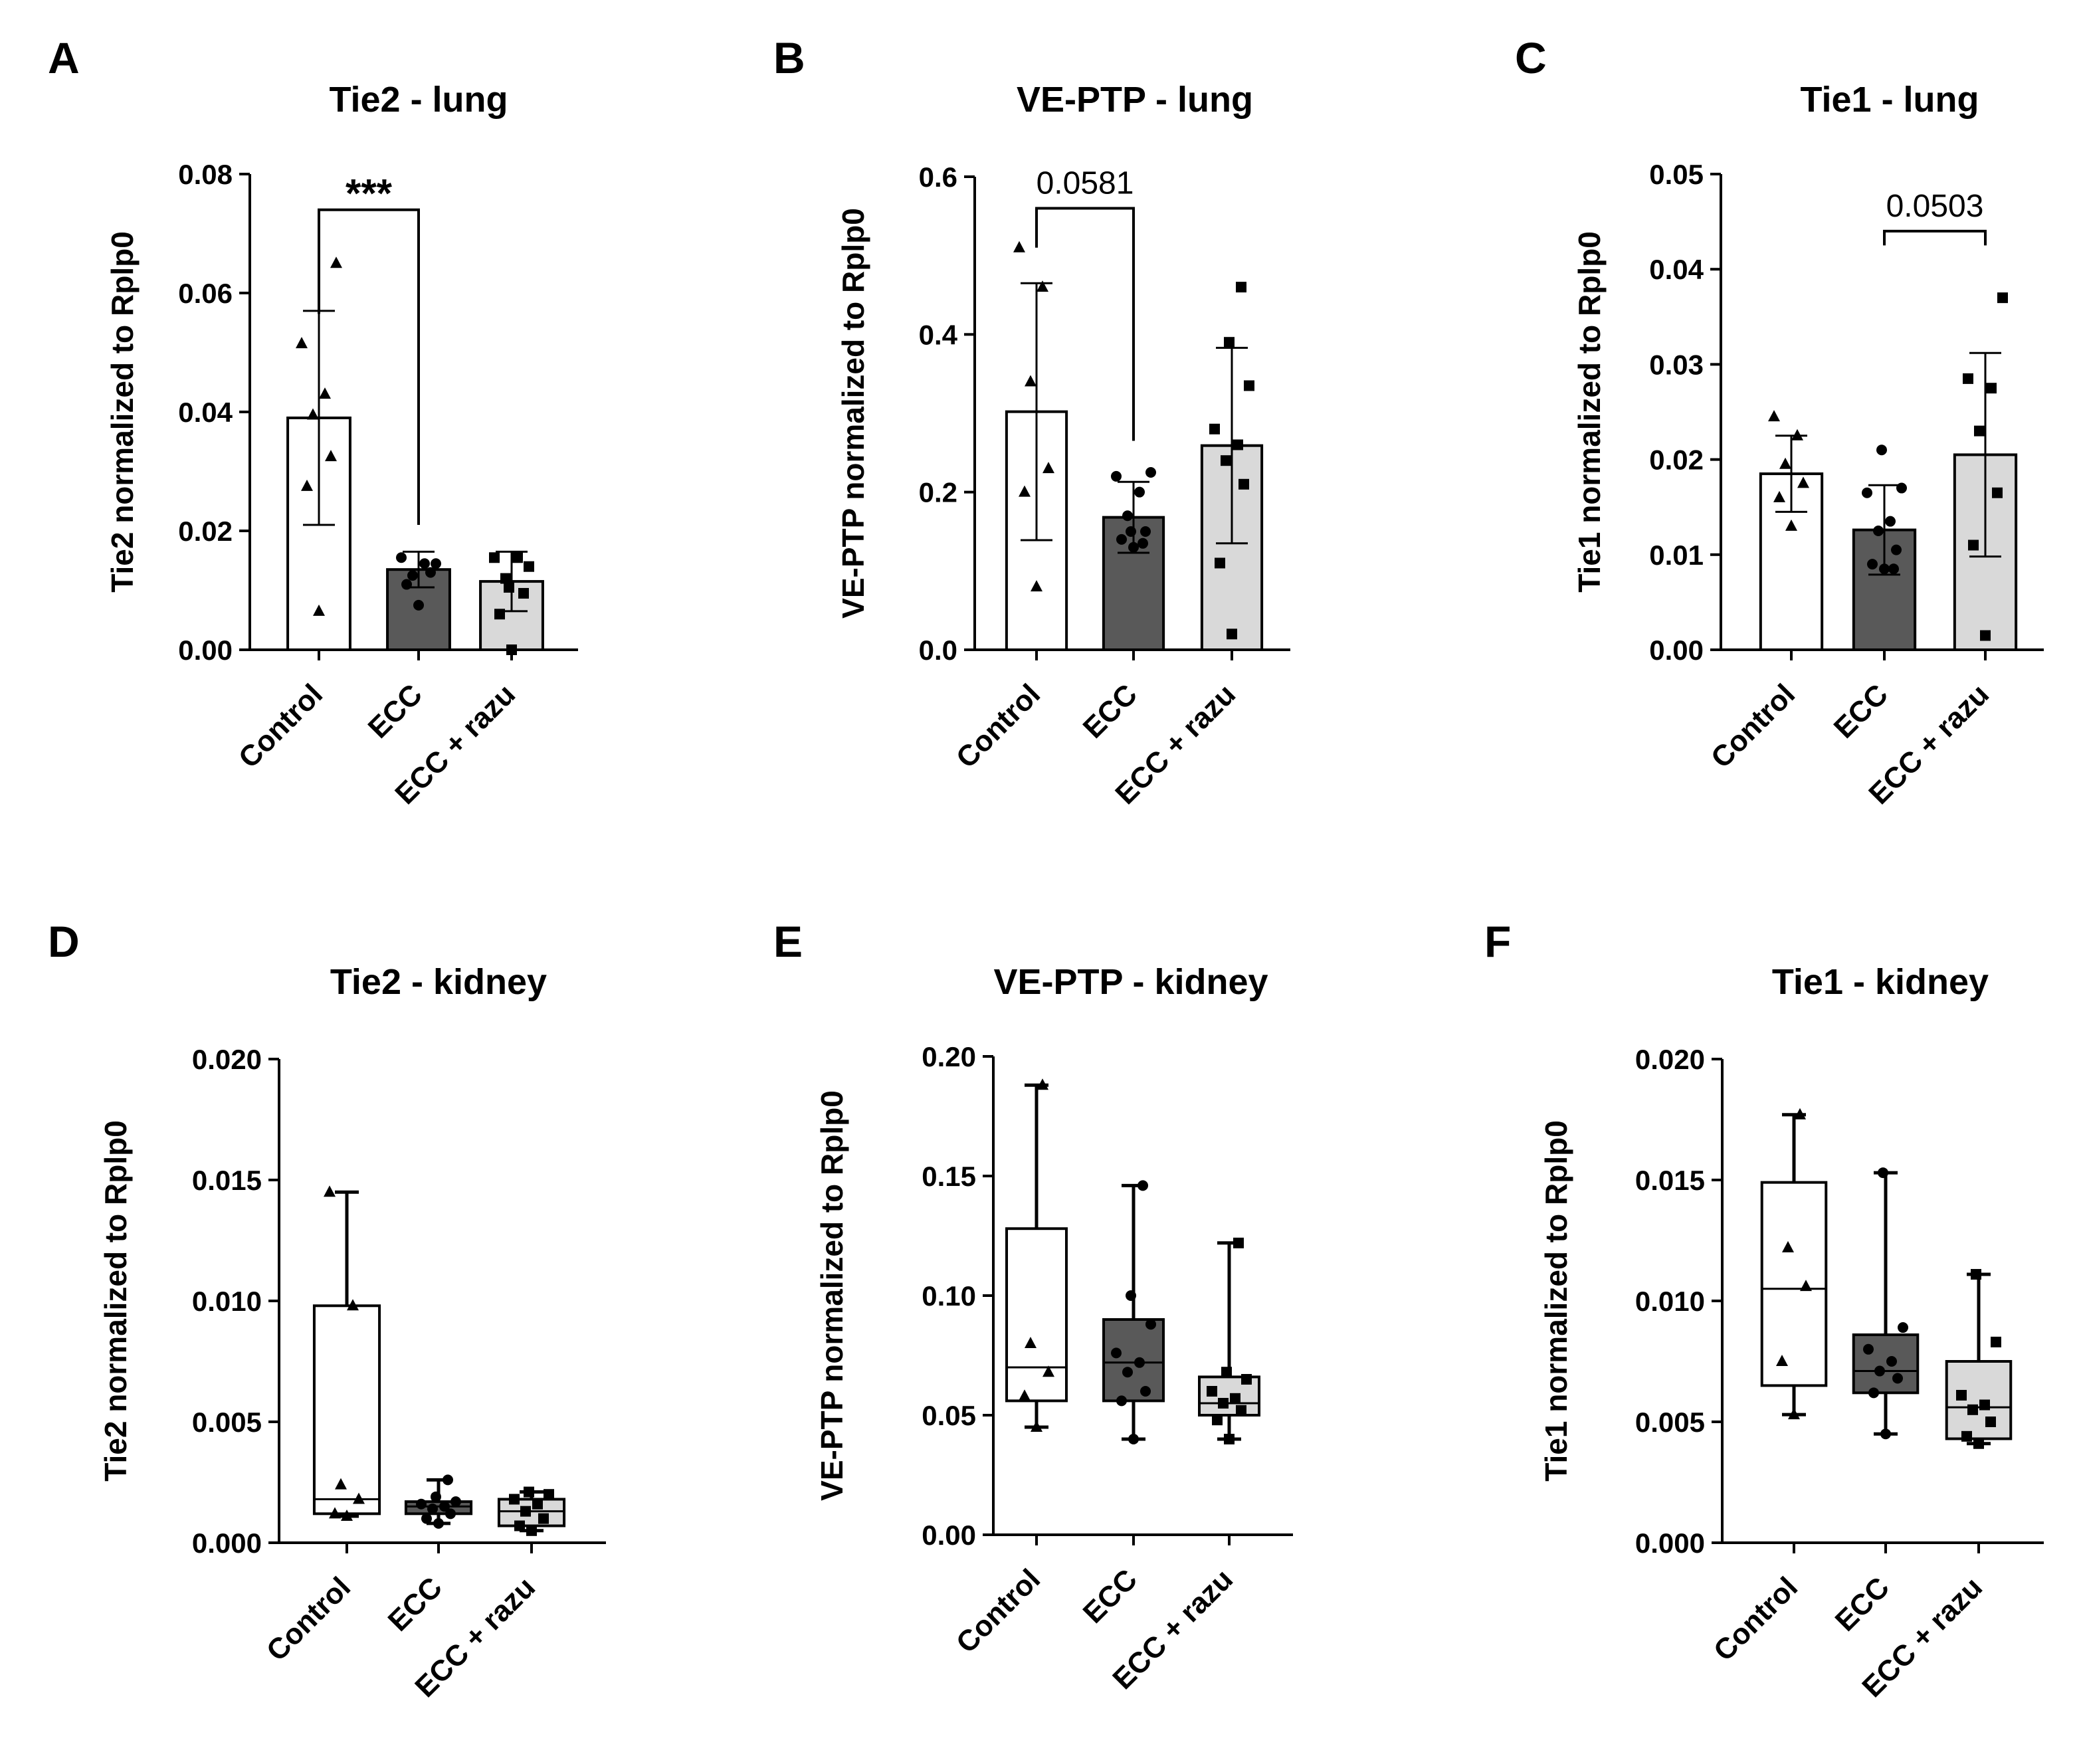 The height and width of the screenshot is (1764, 2081). I want to click on y-axis-label: VE-PTP normalized to Rplp0, so click(853, 413).